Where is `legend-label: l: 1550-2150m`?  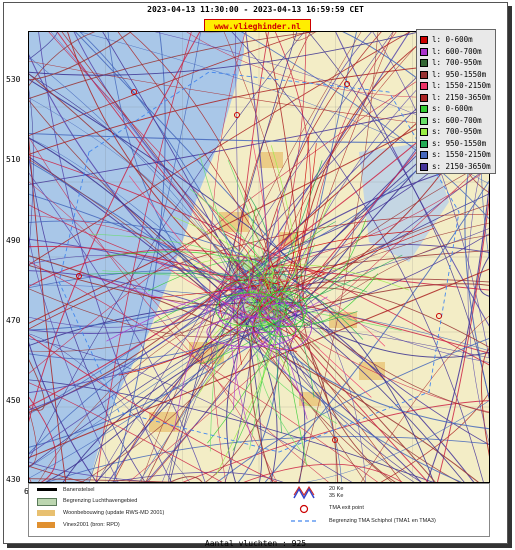 legend-label: l: 1550-2150m is located at coordinates (461, 85).